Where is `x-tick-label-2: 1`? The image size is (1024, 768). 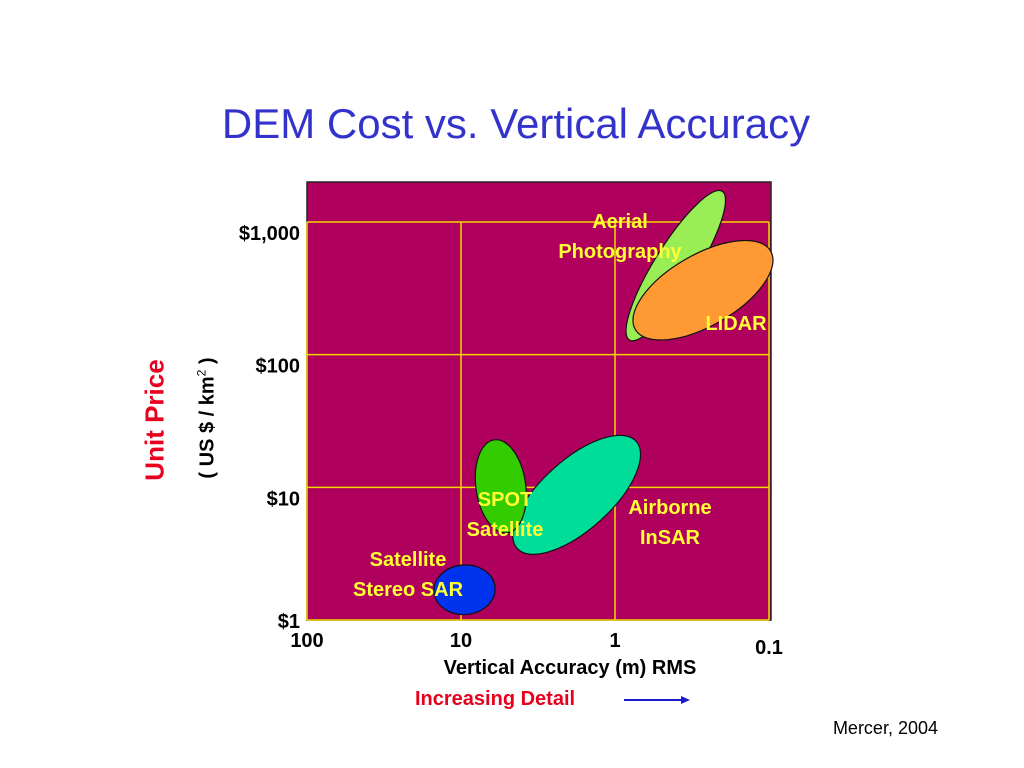
x-tick-label-2: 1 is located at coordinates (614, 641).